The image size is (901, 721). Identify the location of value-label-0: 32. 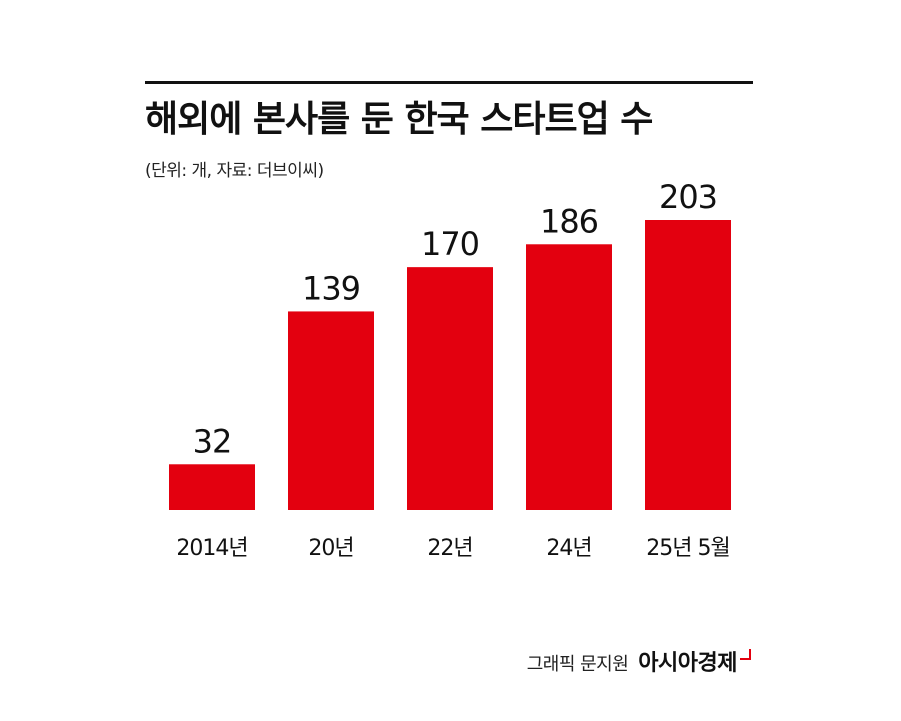
(212, 441).